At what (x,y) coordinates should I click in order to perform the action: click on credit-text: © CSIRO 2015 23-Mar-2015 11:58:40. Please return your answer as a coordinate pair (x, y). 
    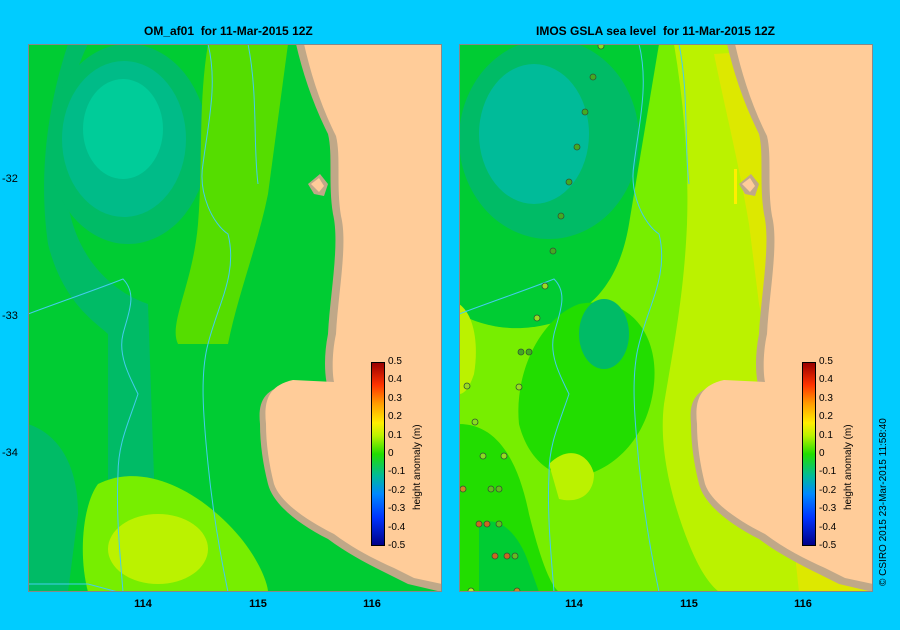
    Looking at the image, I should click on (883, 502).